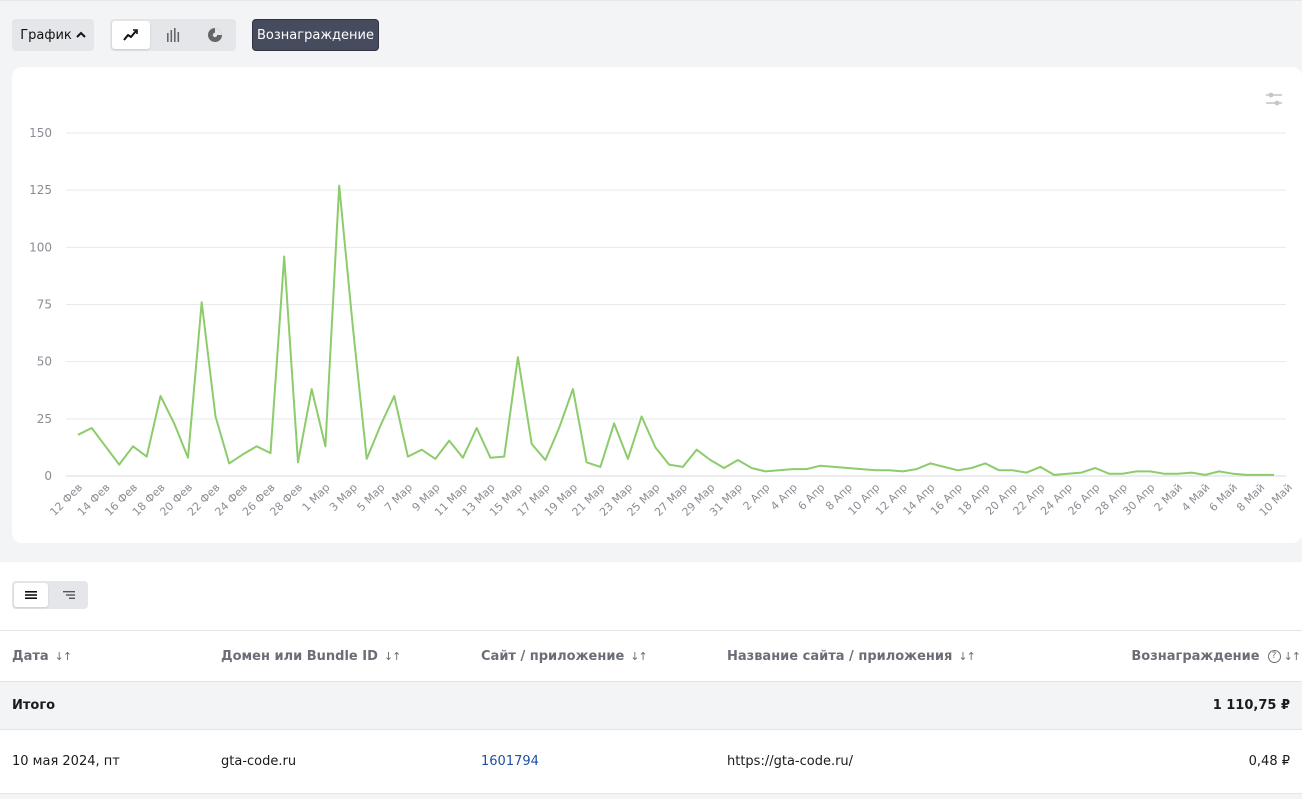  I want to click on column-header-site: Сайт / приложение ↓↑, so click(564, 656).